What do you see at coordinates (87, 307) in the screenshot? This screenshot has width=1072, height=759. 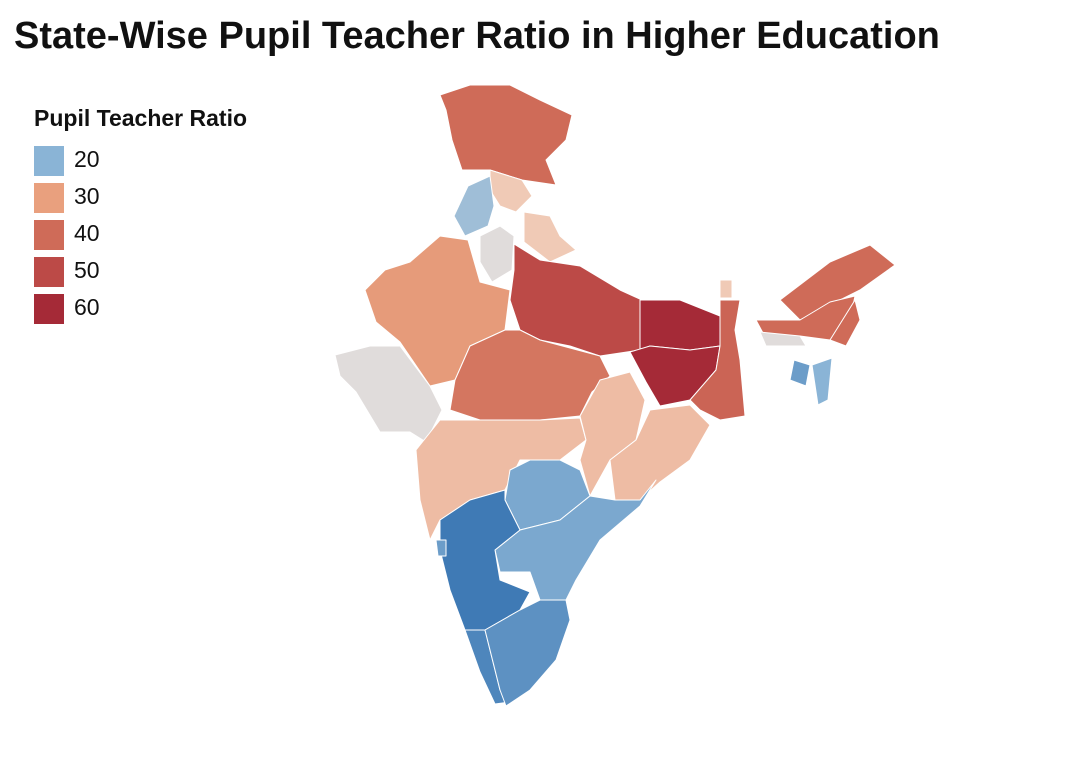 I see `legend-label: 60` at bounding box center [87, 307].